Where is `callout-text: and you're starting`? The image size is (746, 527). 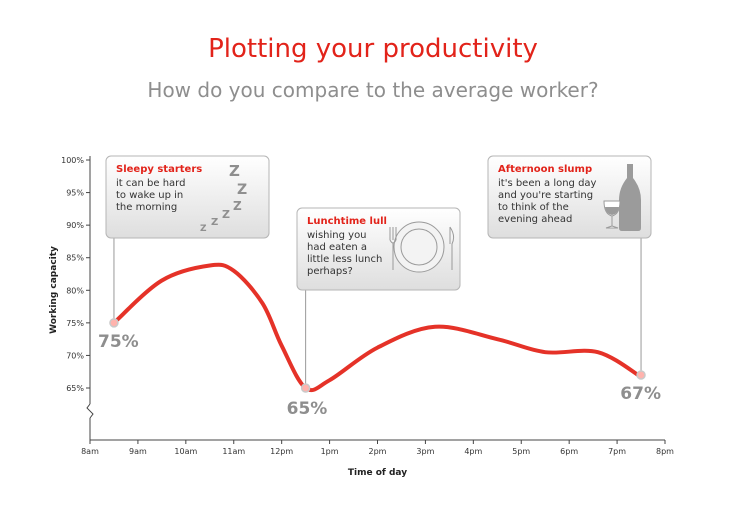
callout-text: and you're starting is located at coordinates (545, 195).